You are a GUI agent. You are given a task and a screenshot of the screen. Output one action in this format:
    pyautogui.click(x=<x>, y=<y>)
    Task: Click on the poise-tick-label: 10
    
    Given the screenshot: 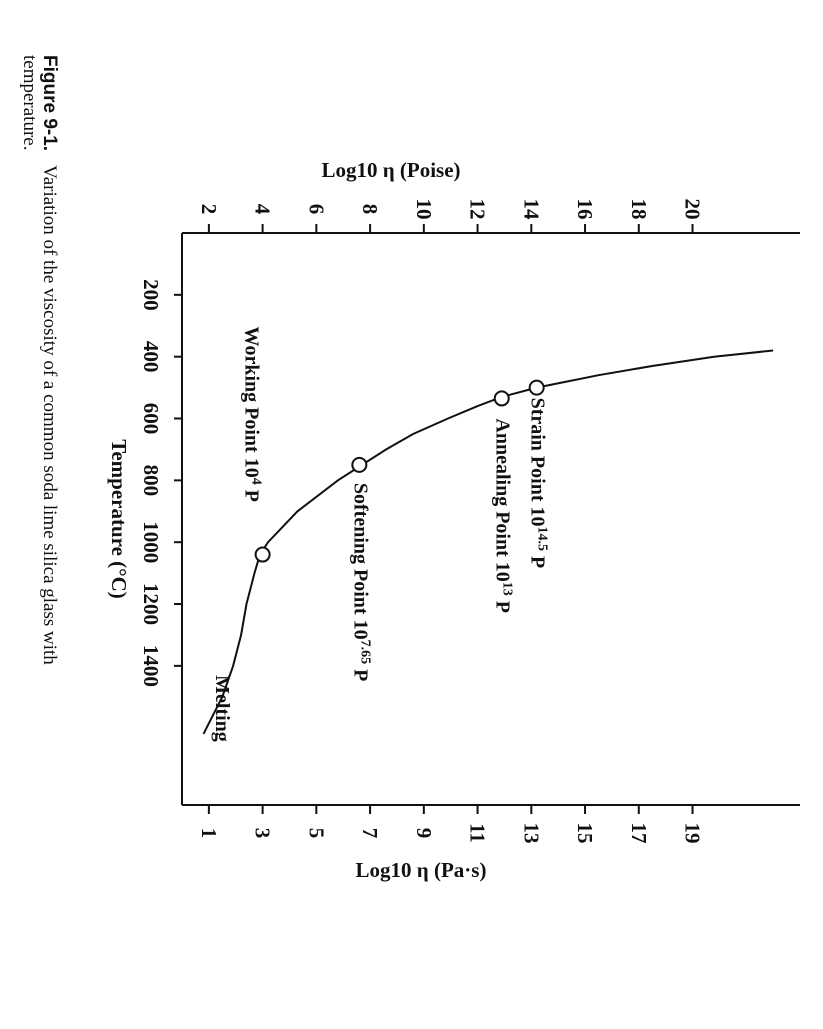 What is the action you would take?
    pyautogui.click(x=424, y=209)
    